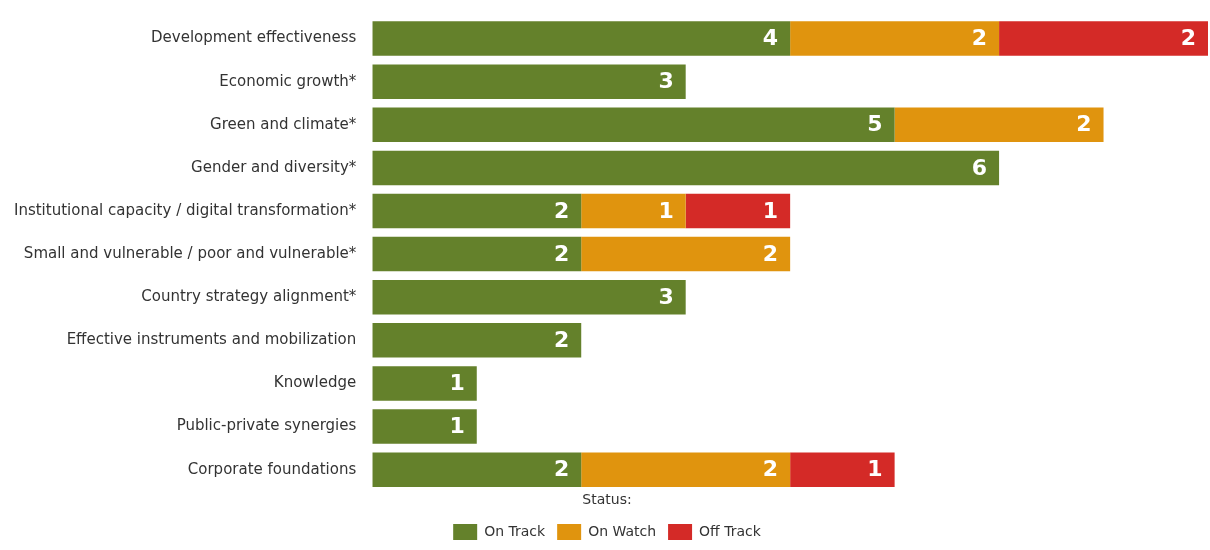  What do you see at coordinates (274, 166) in the screenshot?
I see `y-tick-label: Gender and diversity*` at bounding box center [274, 166].